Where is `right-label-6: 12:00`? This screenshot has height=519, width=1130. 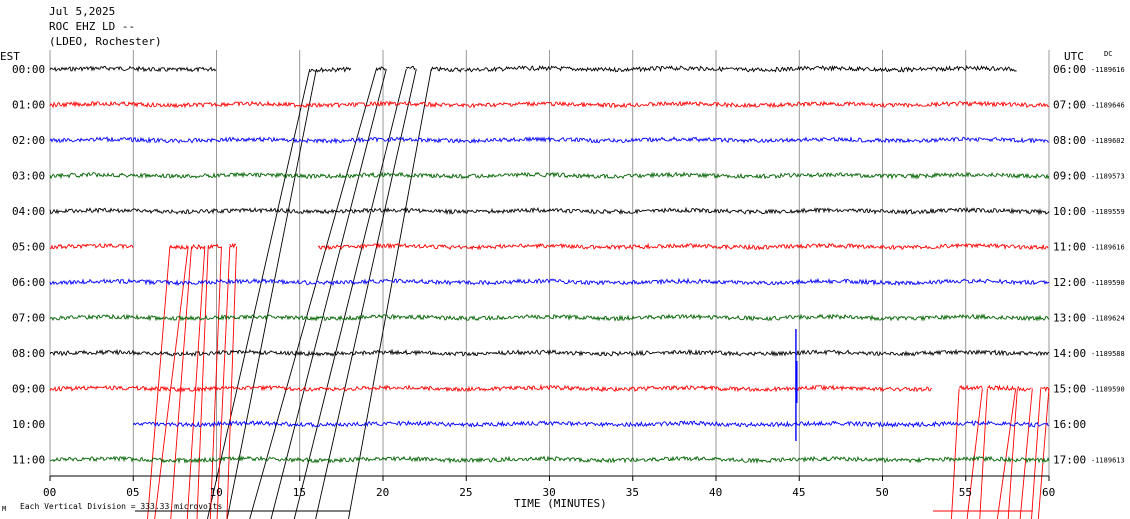 right-label-6: 12:00 is located at coordinates (1069, 282).